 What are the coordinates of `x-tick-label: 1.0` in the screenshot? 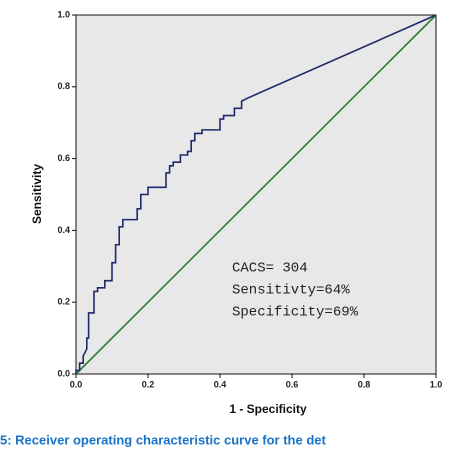 It's located at (436, 384).